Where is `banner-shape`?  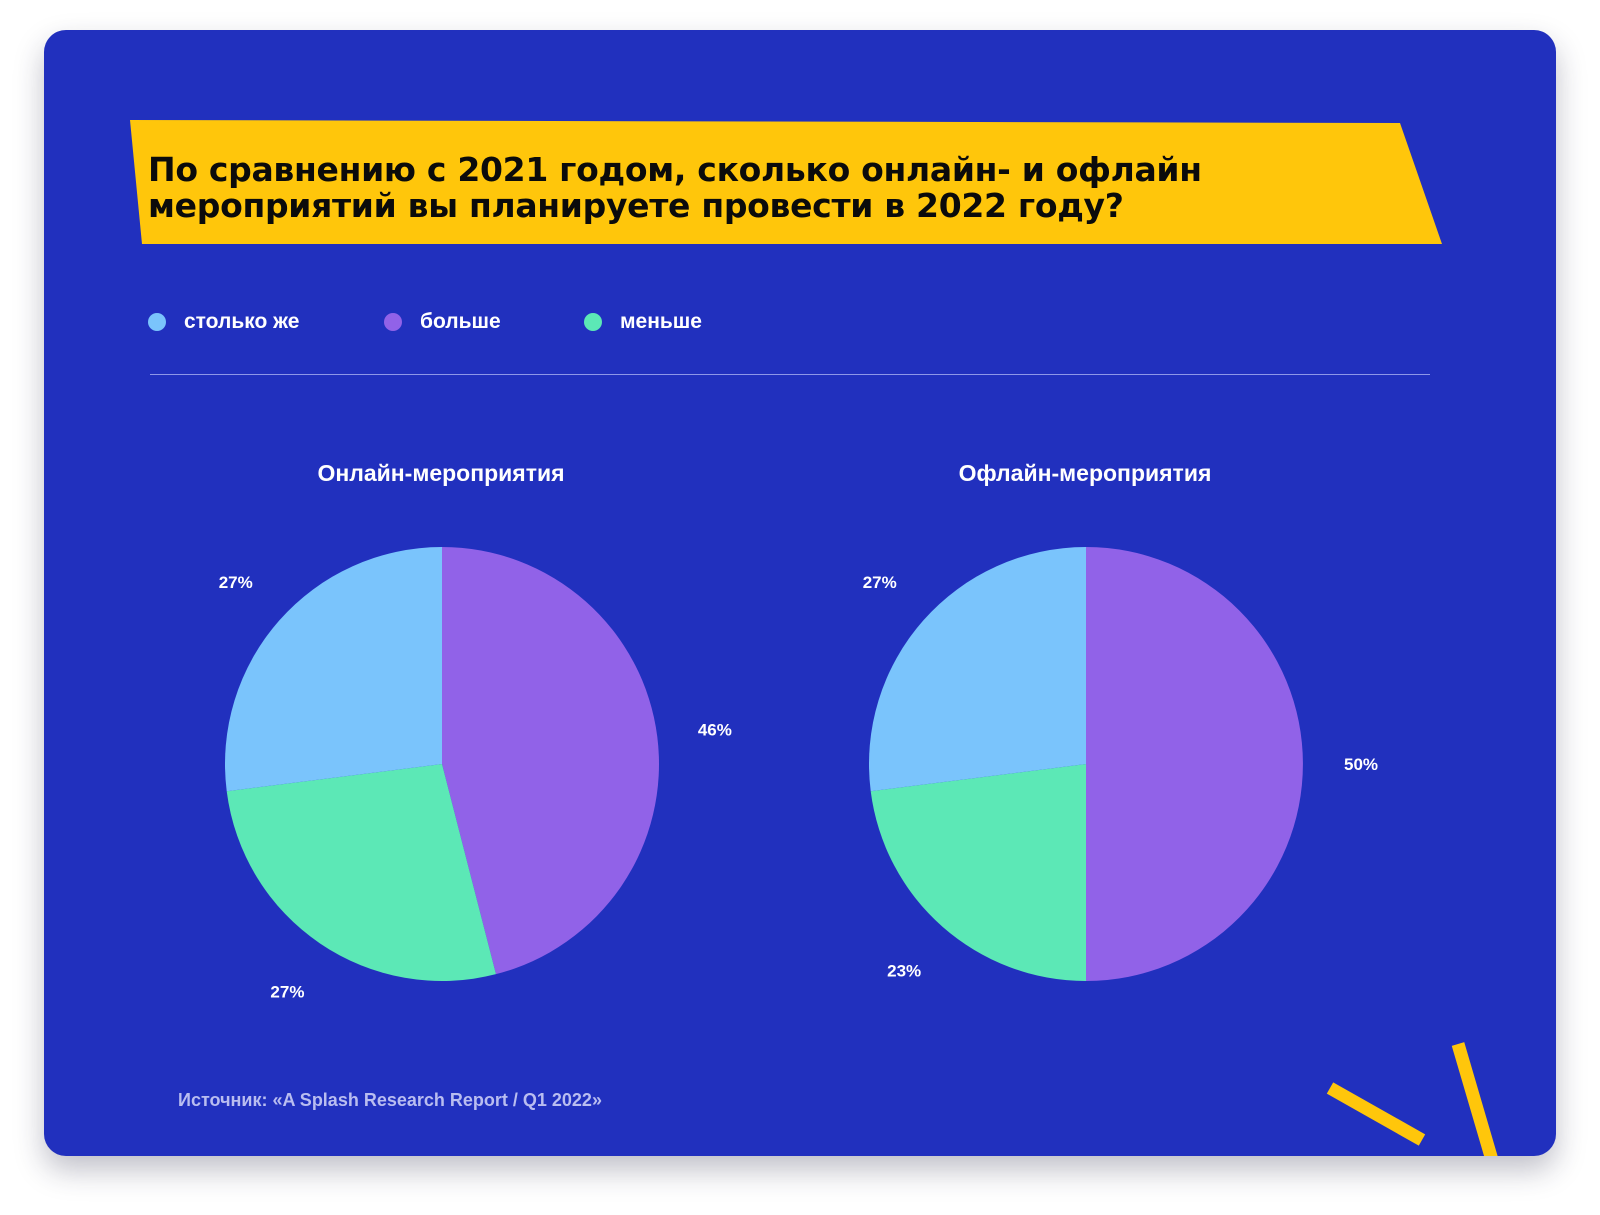
banner-shape is located at coordinates (786, 182).